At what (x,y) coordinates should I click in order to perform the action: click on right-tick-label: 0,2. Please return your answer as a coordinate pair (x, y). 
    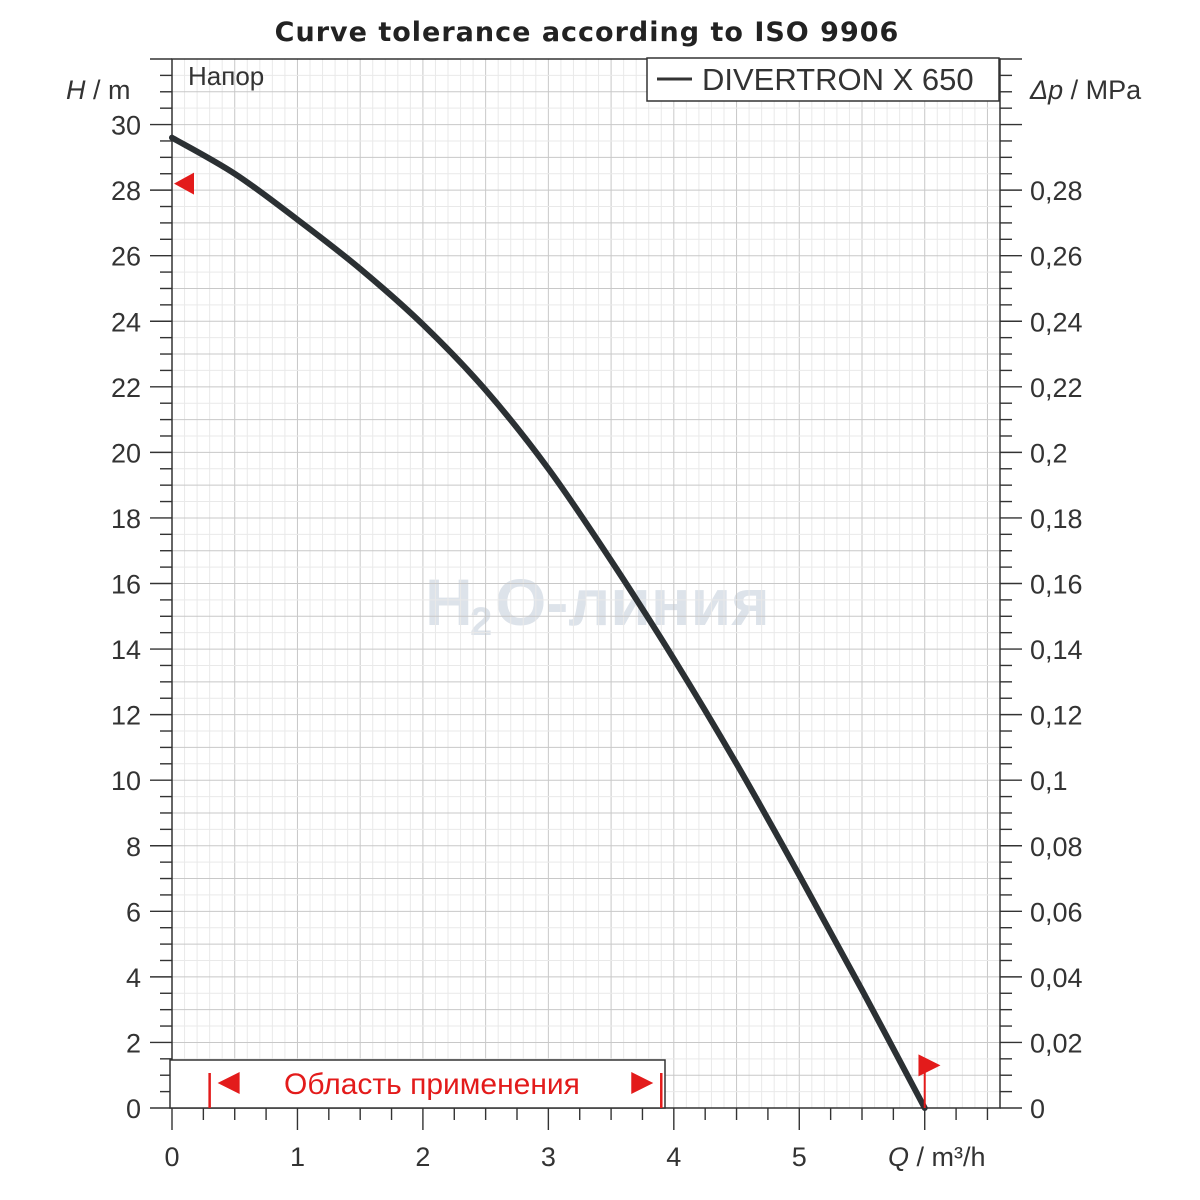
    Looking at the image, I should click on (1049, 453).